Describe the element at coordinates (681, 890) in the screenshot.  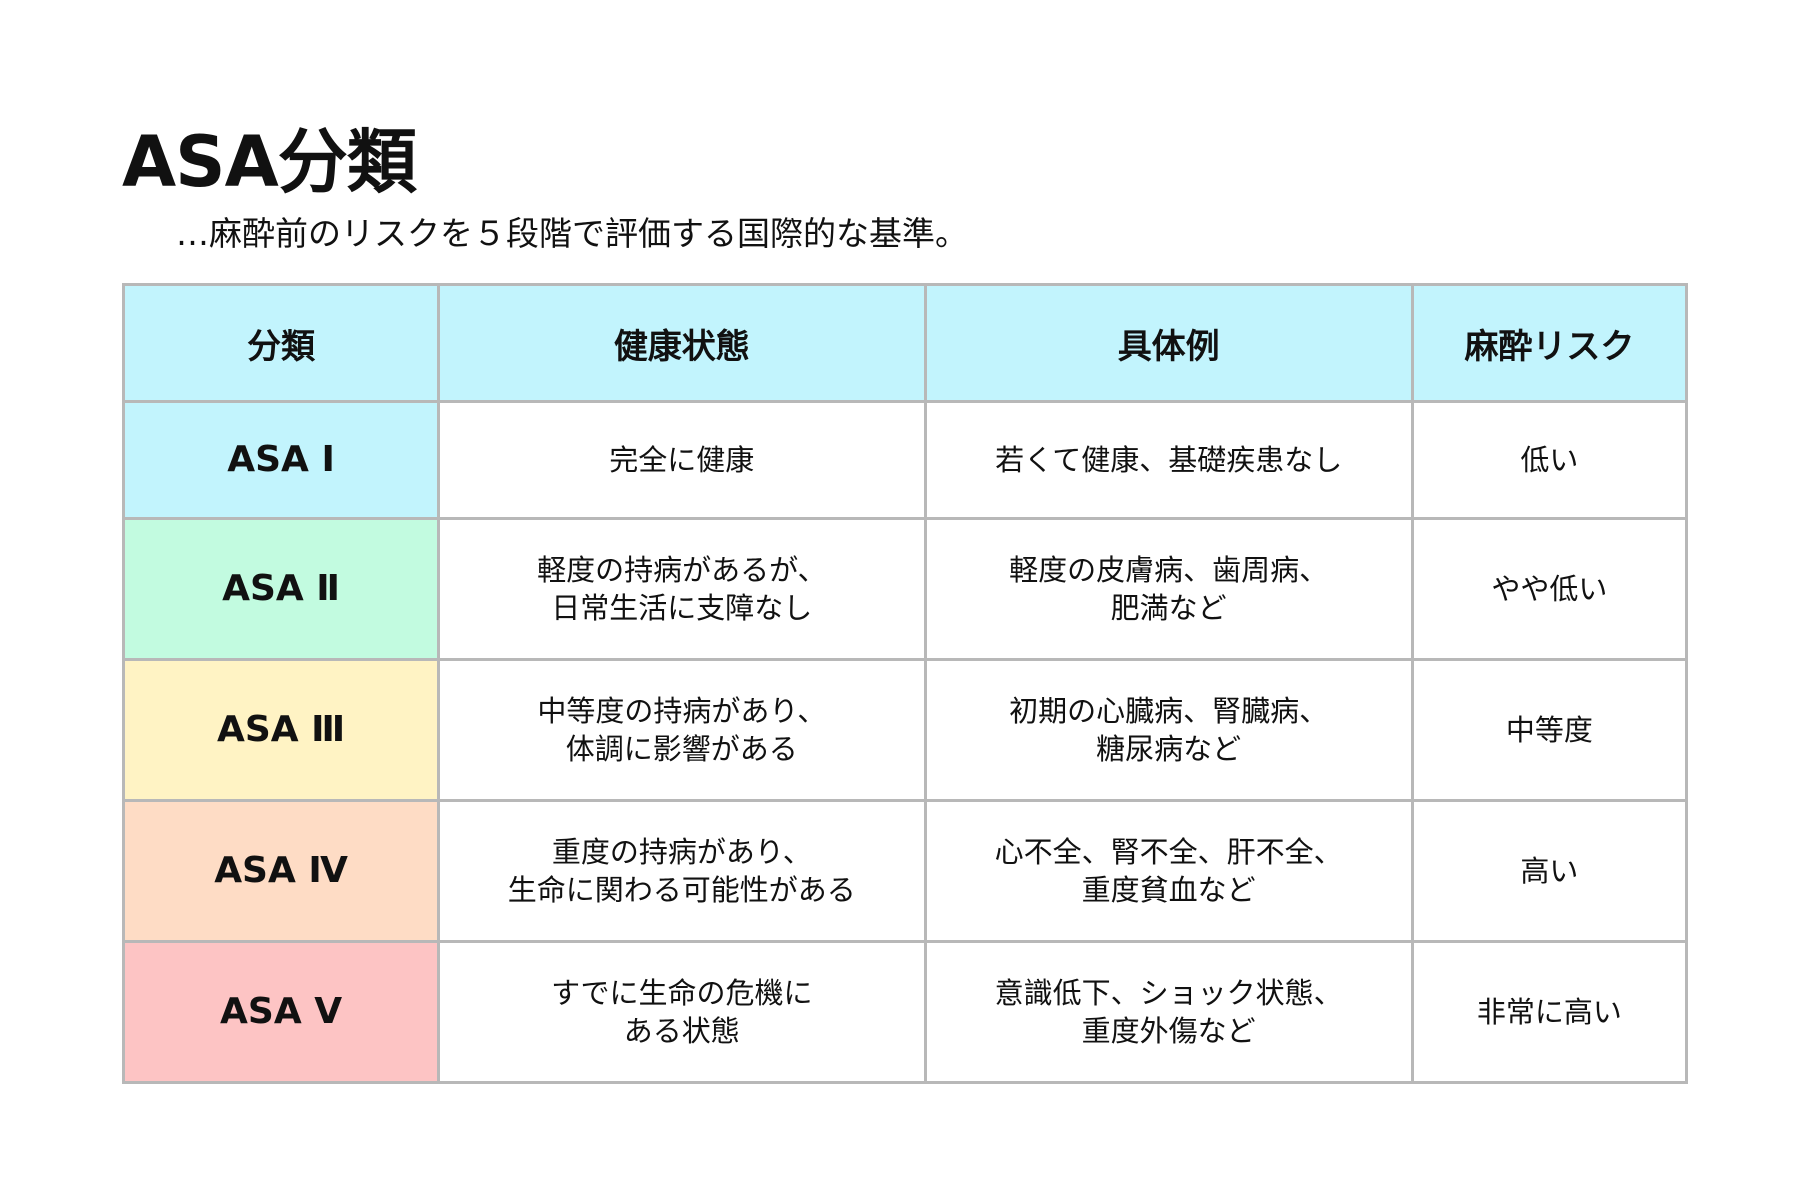
I see `cell-health-status-line: 生命に関わる可能性がある` at that location.